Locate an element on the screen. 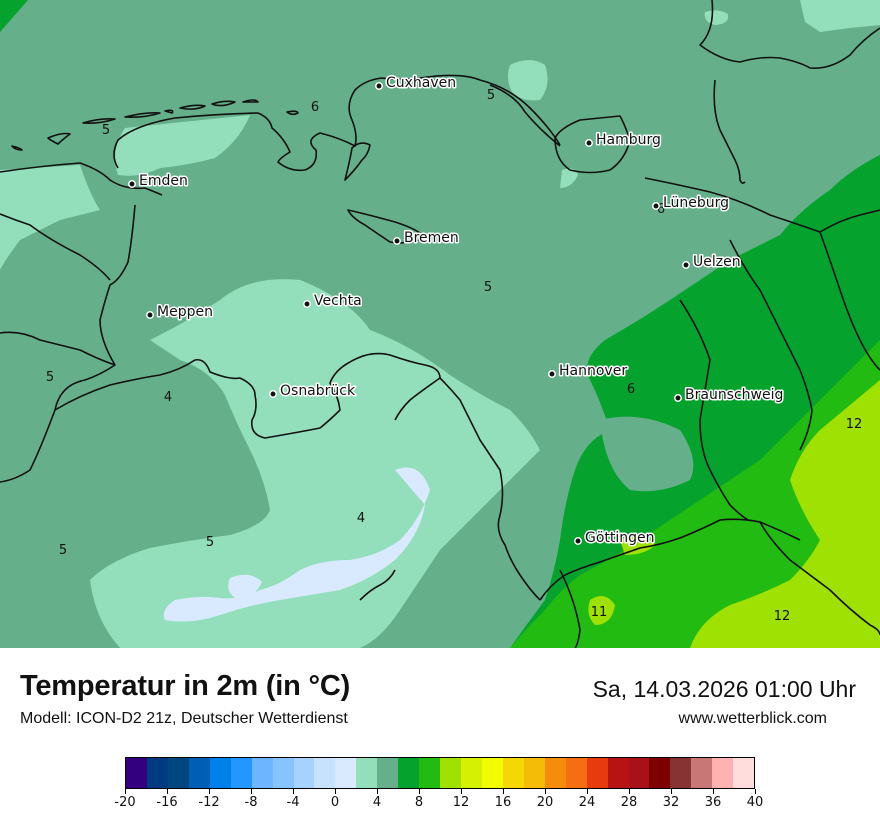  city-label: Göttingen is located at coordinates (620, 538).